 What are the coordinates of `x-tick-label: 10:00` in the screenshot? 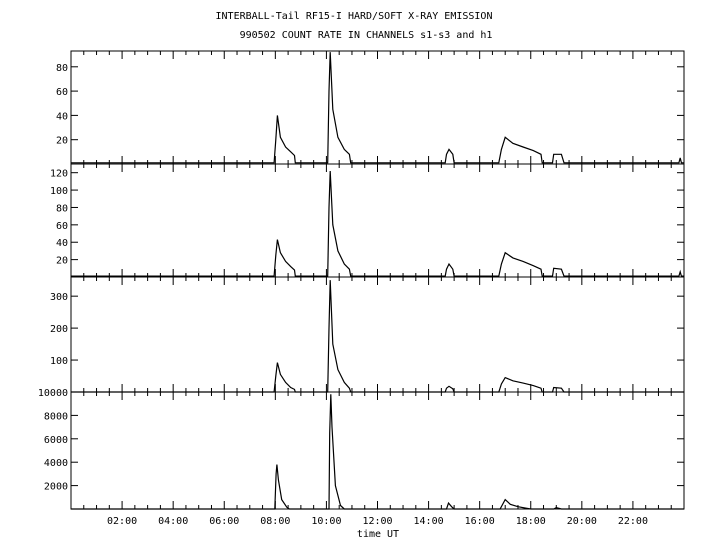 It's located at (326, 521).